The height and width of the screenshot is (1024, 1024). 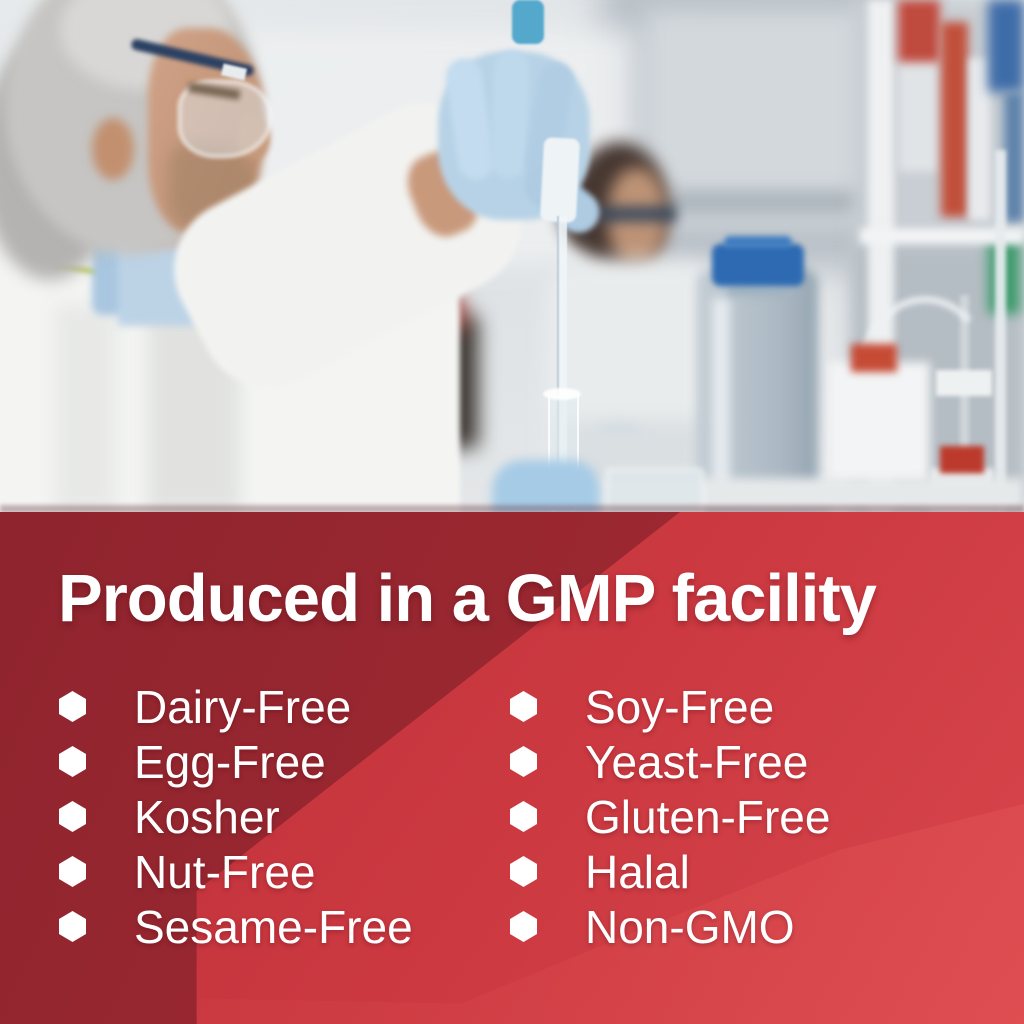 What do you see at coordinates (879, 423) in the screenshot?
I see `white-jug` at bounding box center [879, 423].